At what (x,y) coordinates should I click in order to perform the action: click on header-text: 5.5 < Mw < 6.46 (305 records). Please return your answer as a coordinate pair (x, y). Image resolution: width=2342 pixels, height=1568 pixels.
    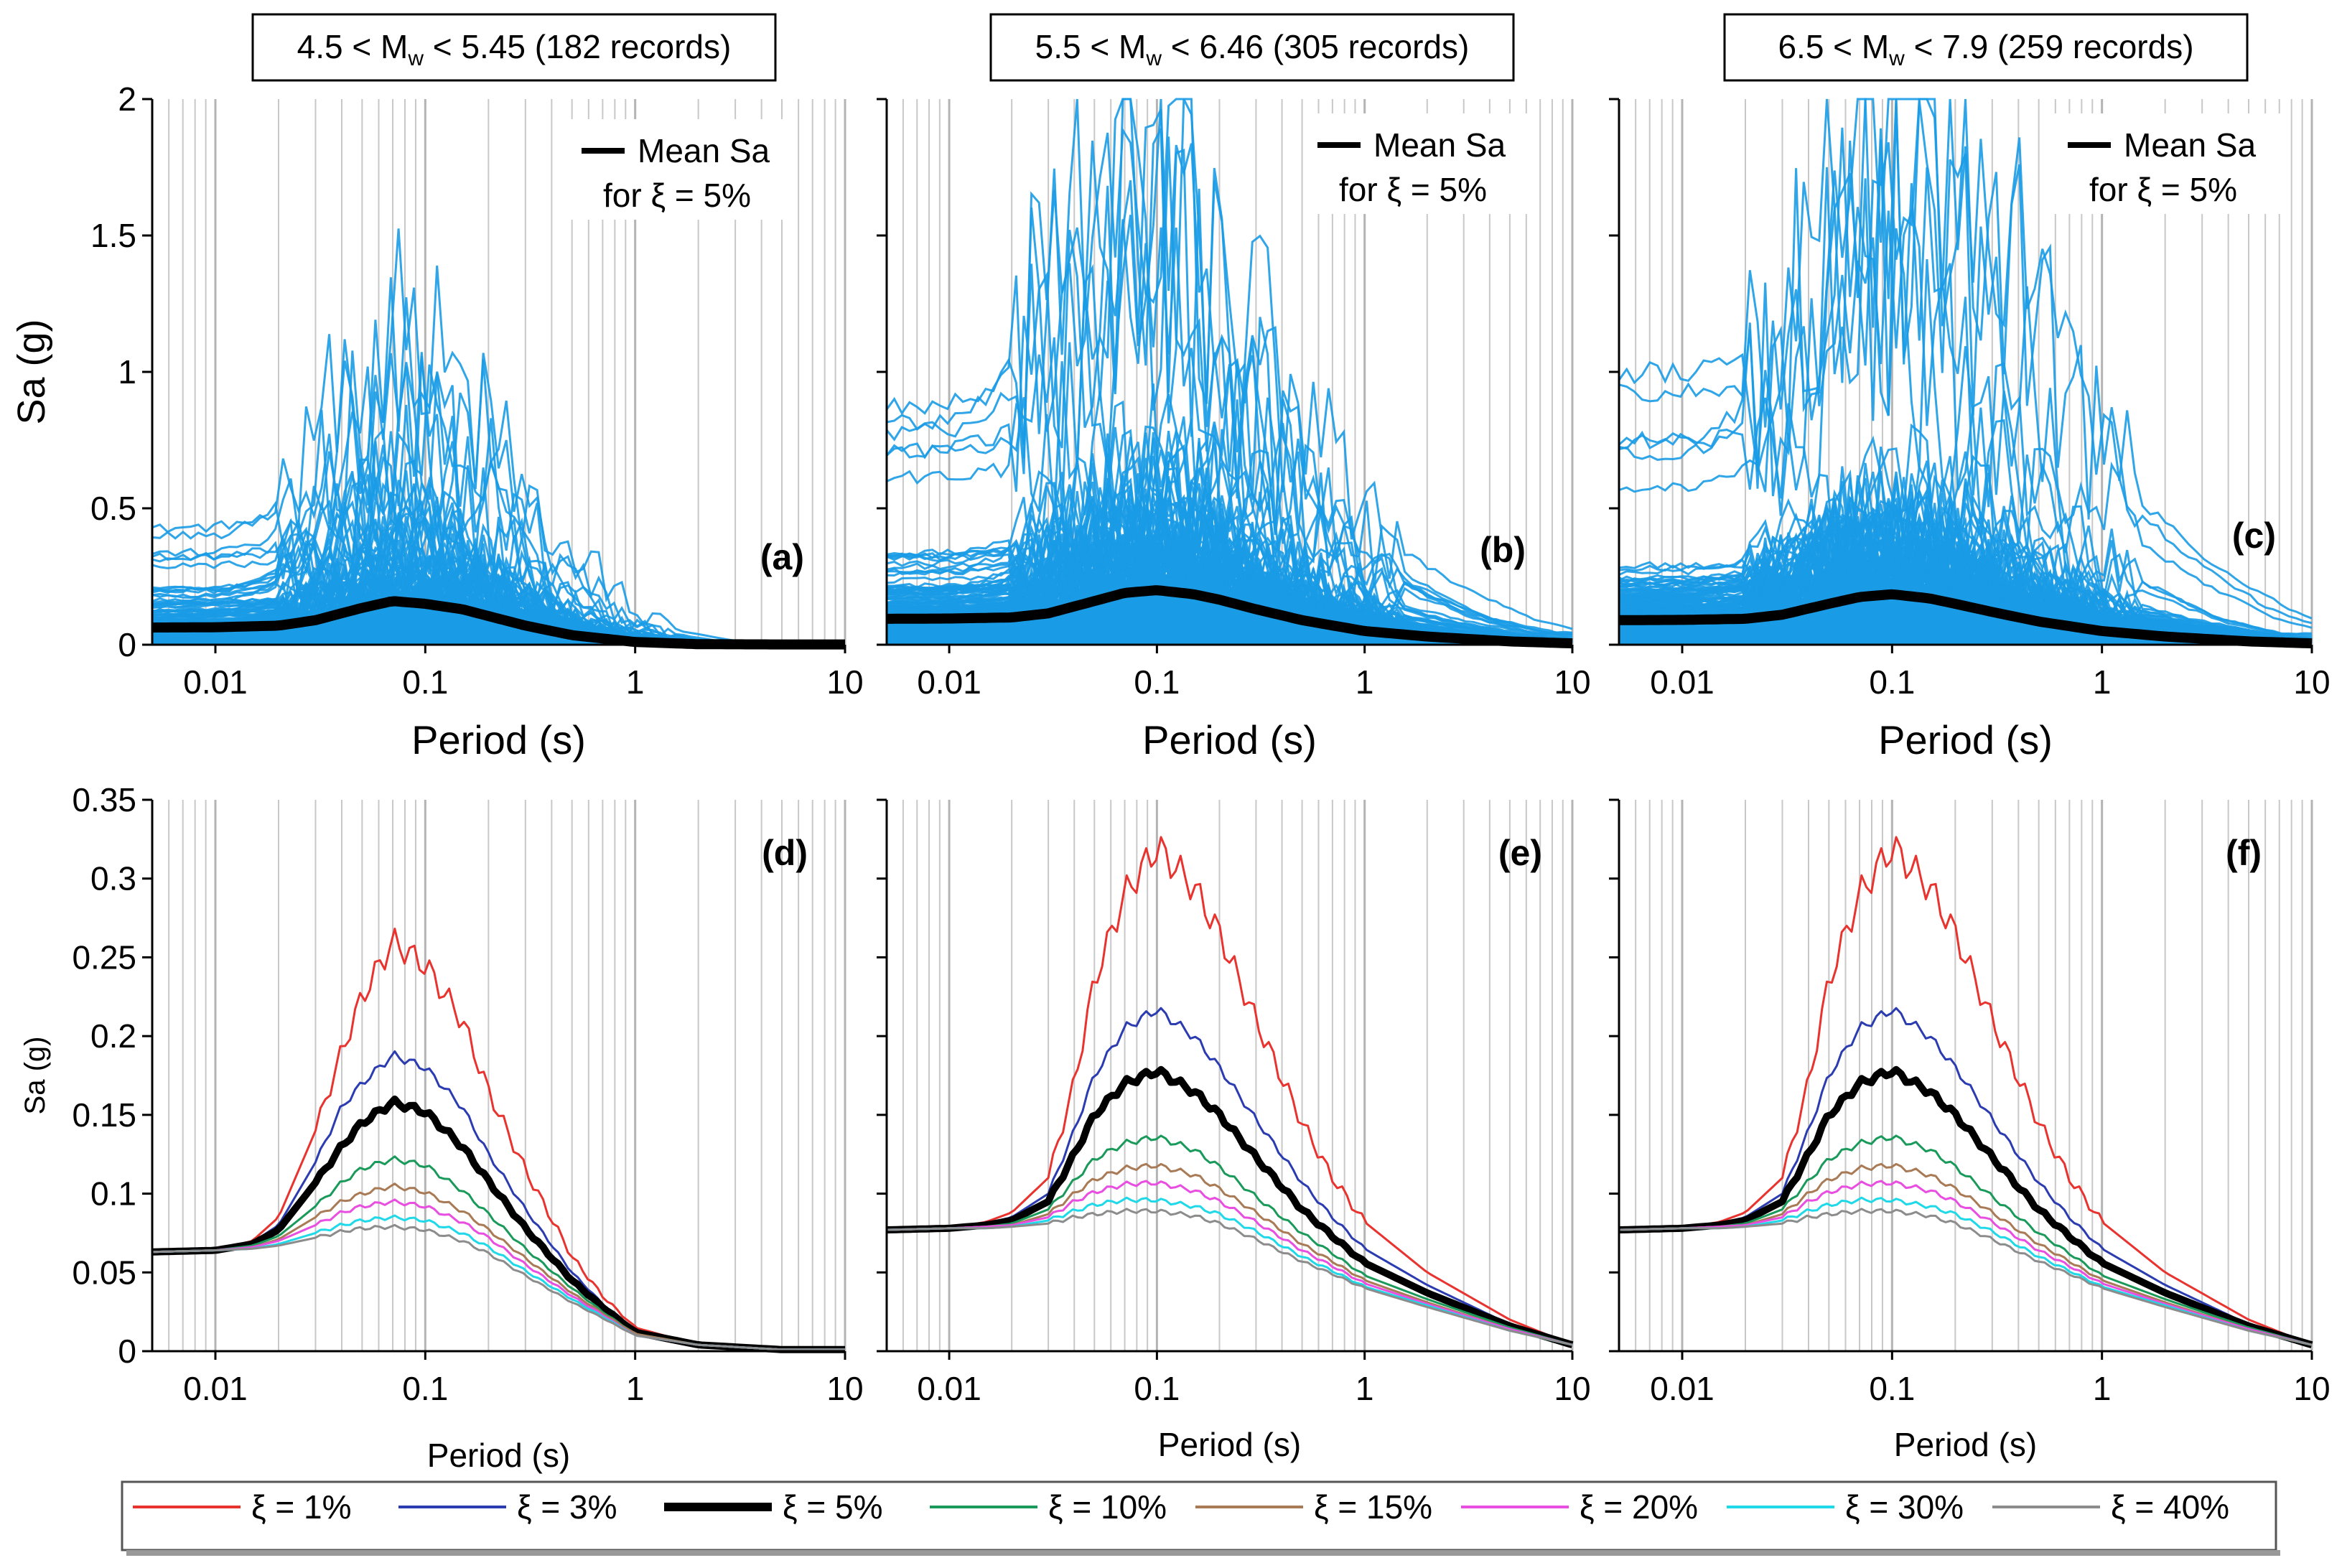
    Looking at the image, I should click on (1252, 49).